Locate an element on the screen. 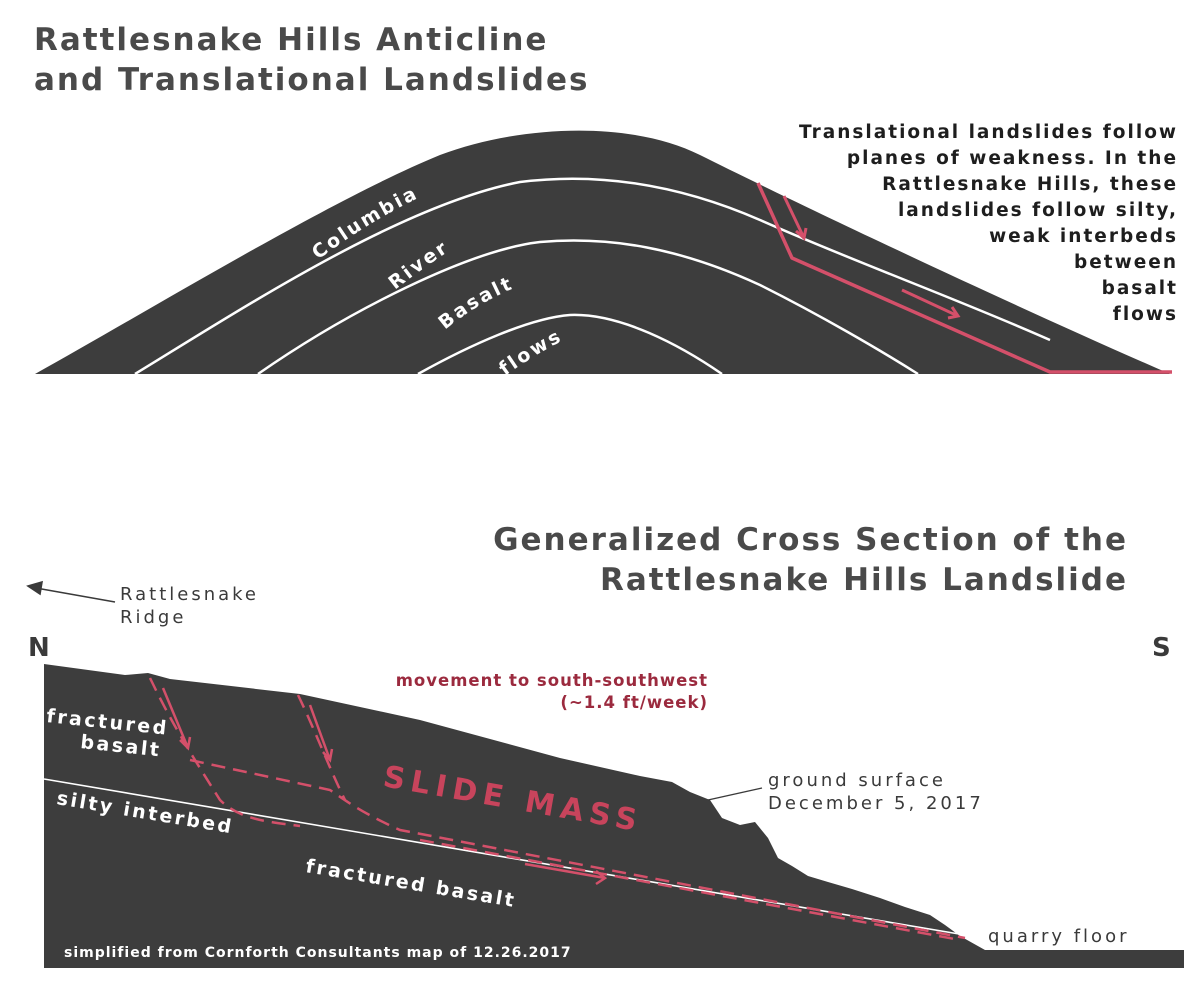 The image size is (1200, 1006). anticline-title-line1: Rattlesnake Hills Anticline is located at coordinates (291, 40).